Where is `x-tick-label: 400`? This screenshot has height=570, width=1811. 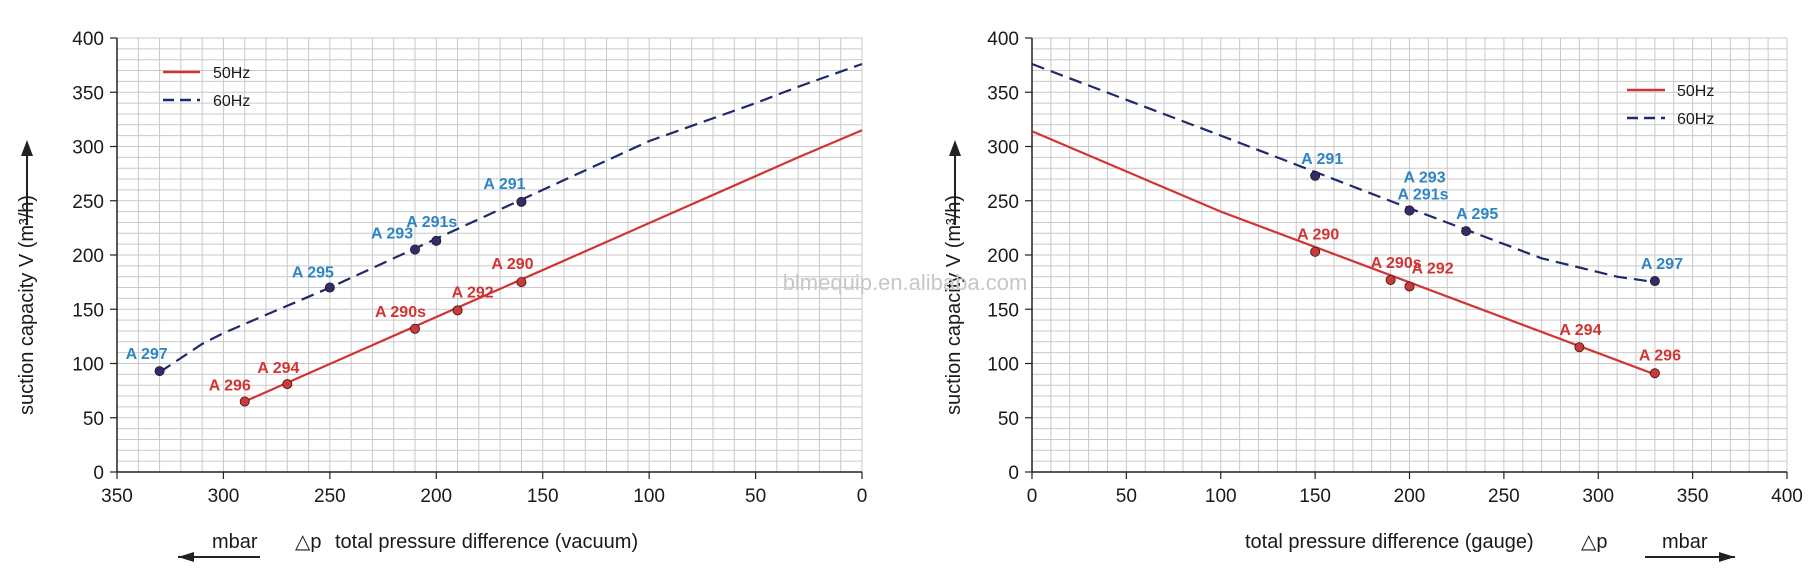
x-tick-label: 400 is located at coordinates (1787, 496).